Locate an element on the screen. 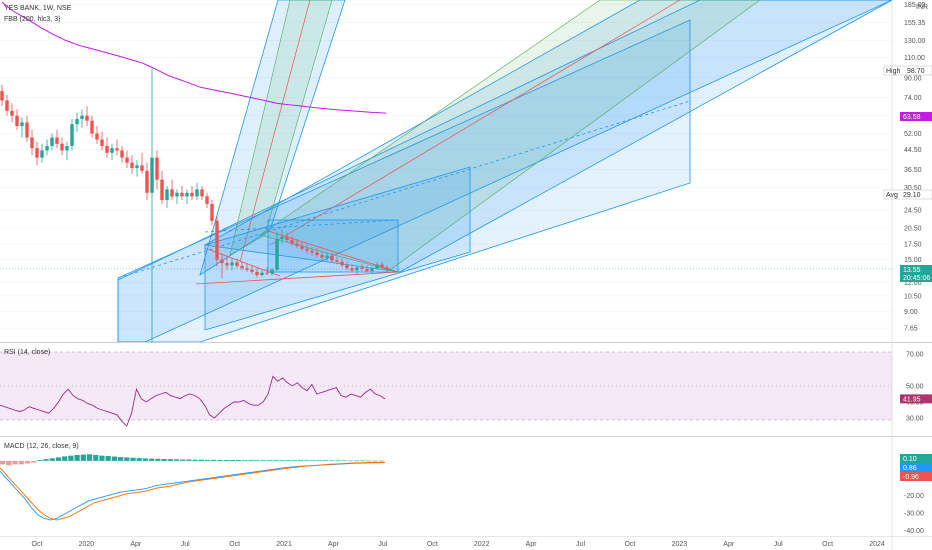 Image resolution: width=932 pixels, height=550 pixels. pitchfork-steep-outer is located at coordinates (272, 138).